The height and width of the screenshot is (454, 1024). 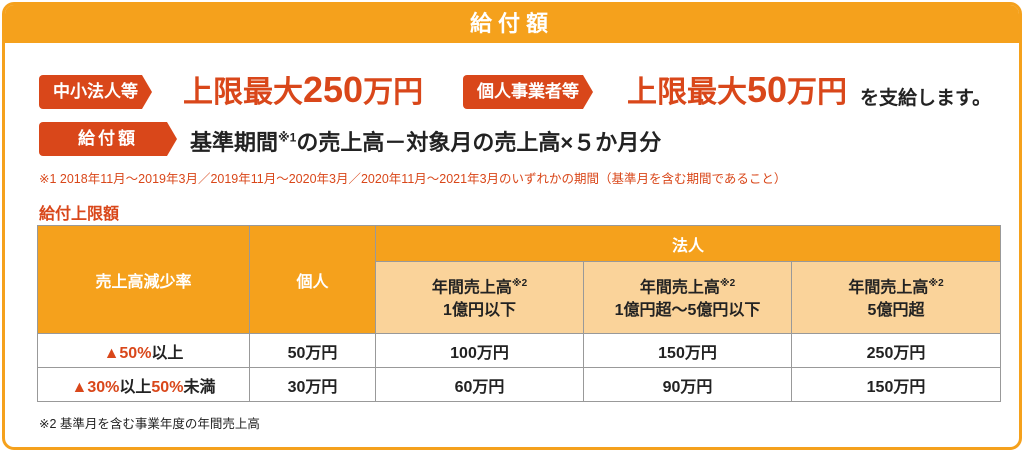 I want to click on header-corp-1: 年間売上高※2 1億円以下, so click(x=479, y=297).